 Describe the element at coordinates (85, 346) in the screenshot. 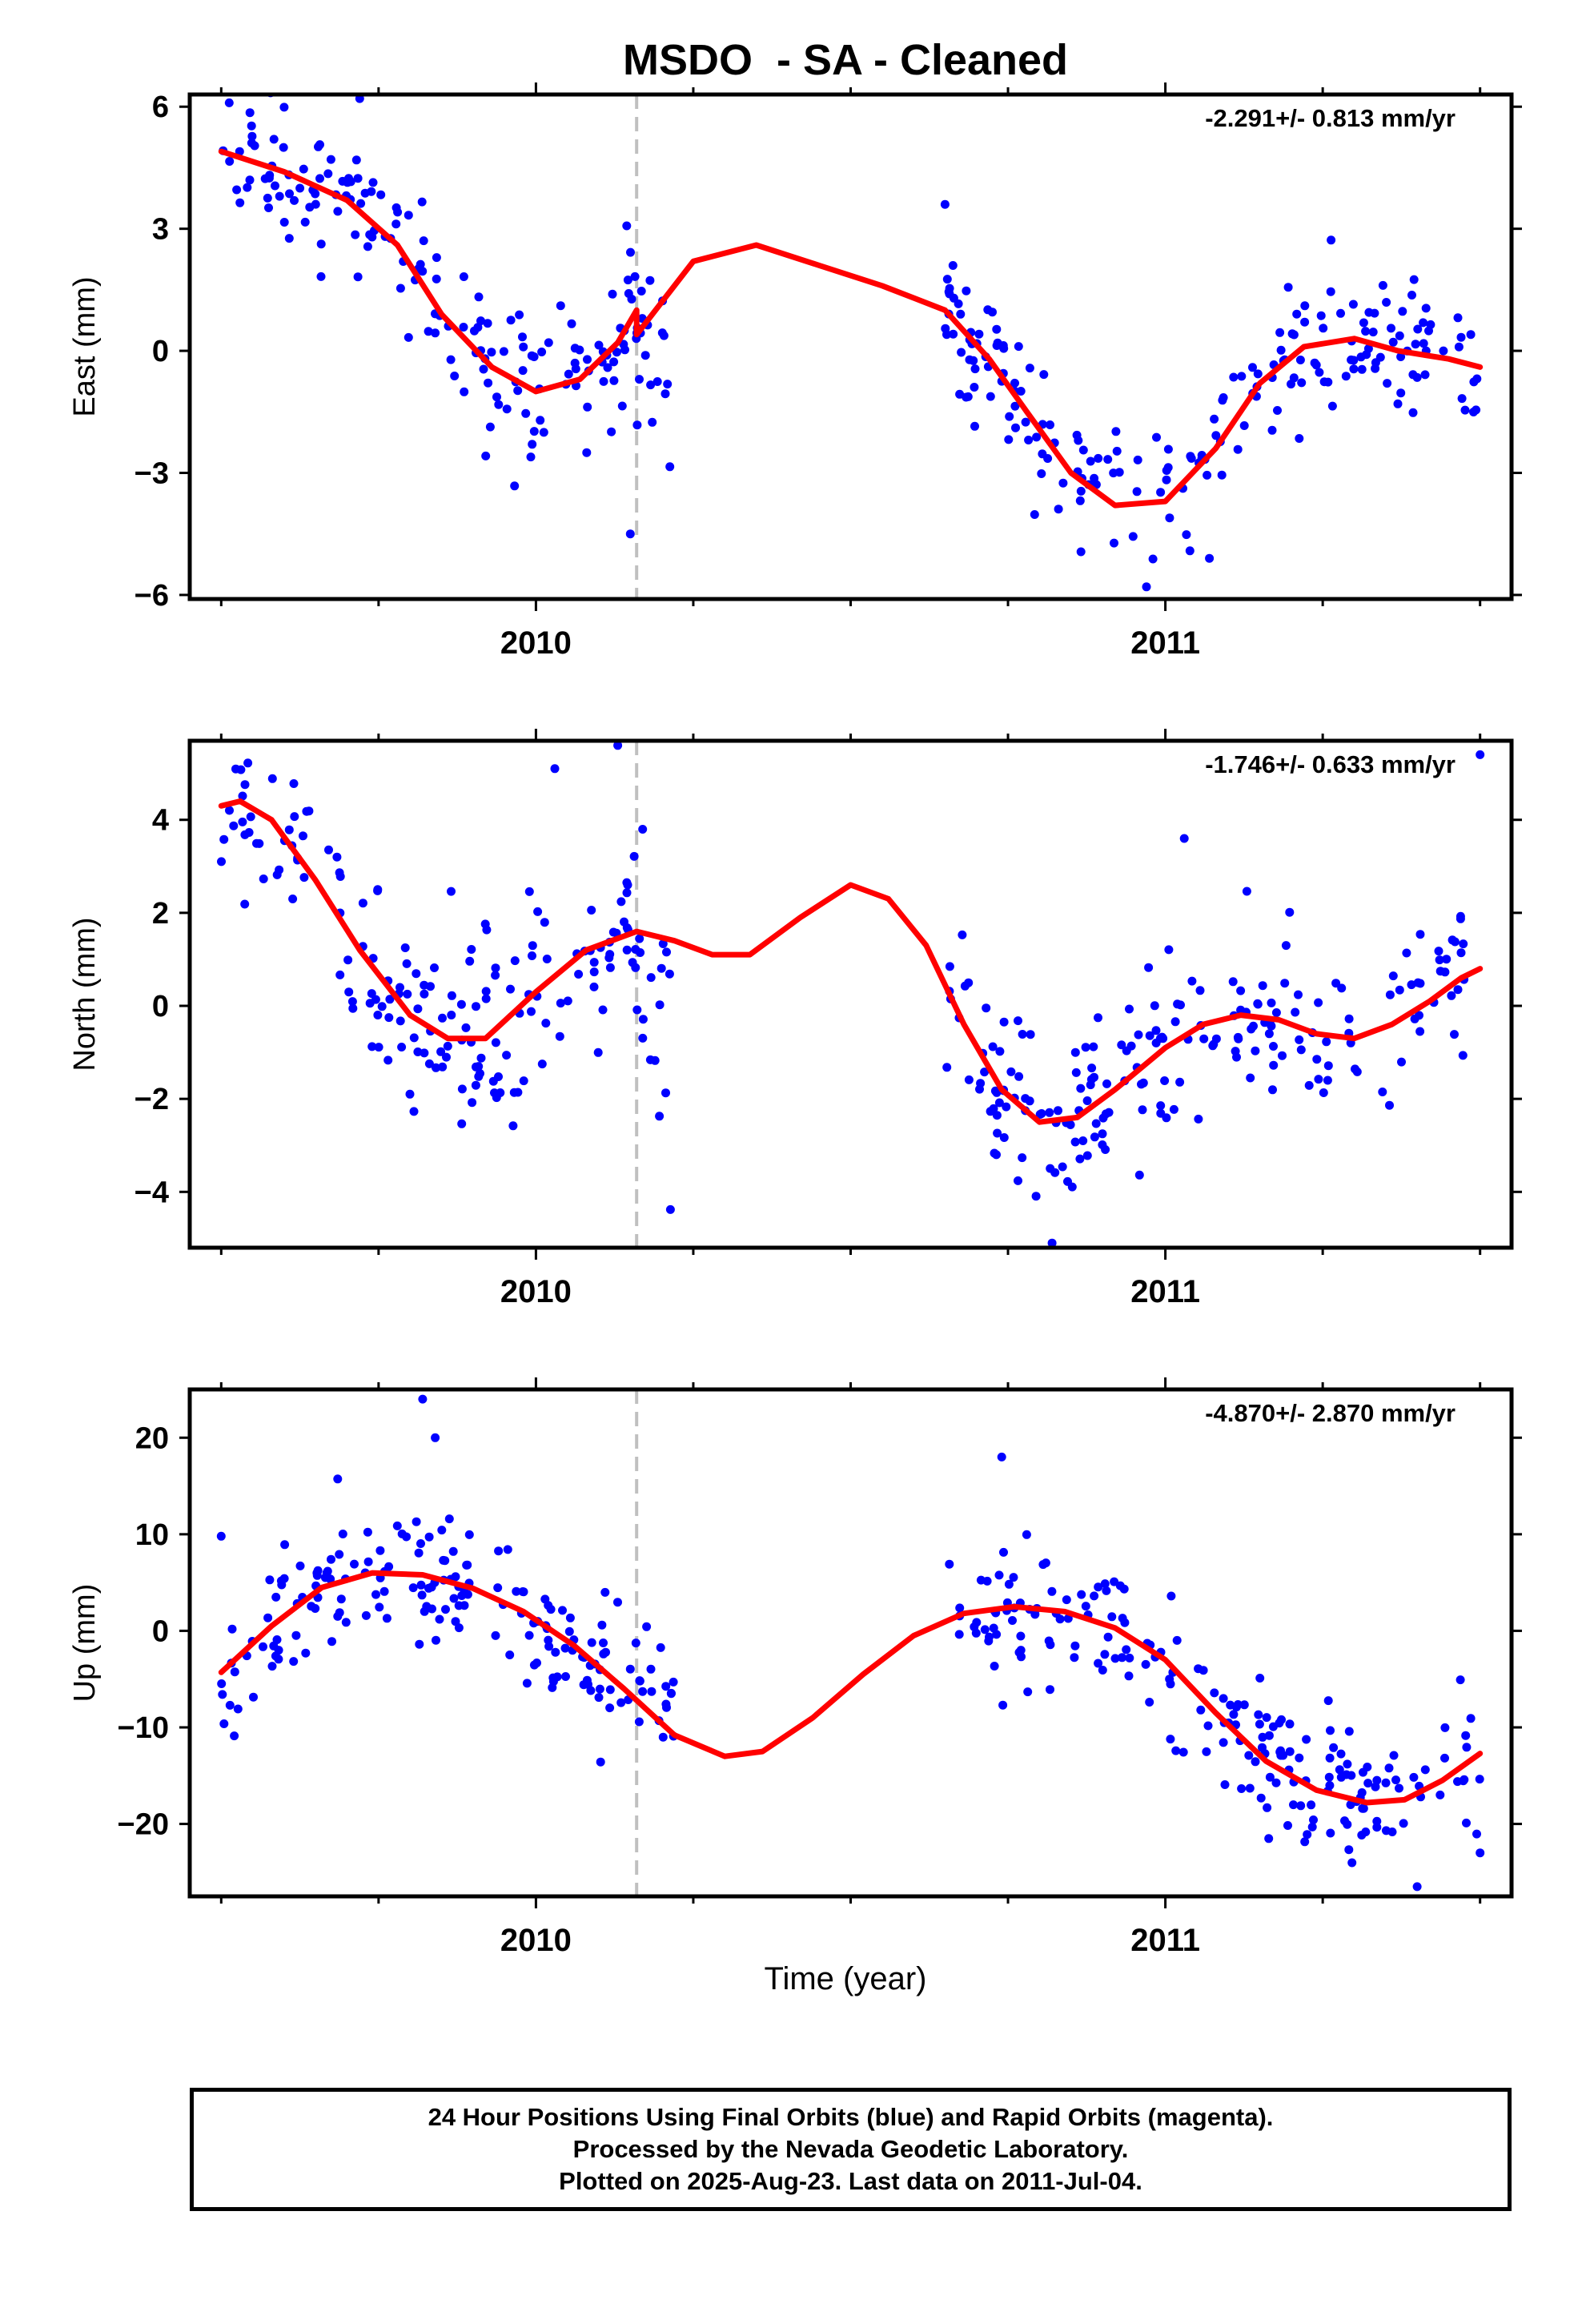

I see `east-y-axis-label: East (mm)` at that location.